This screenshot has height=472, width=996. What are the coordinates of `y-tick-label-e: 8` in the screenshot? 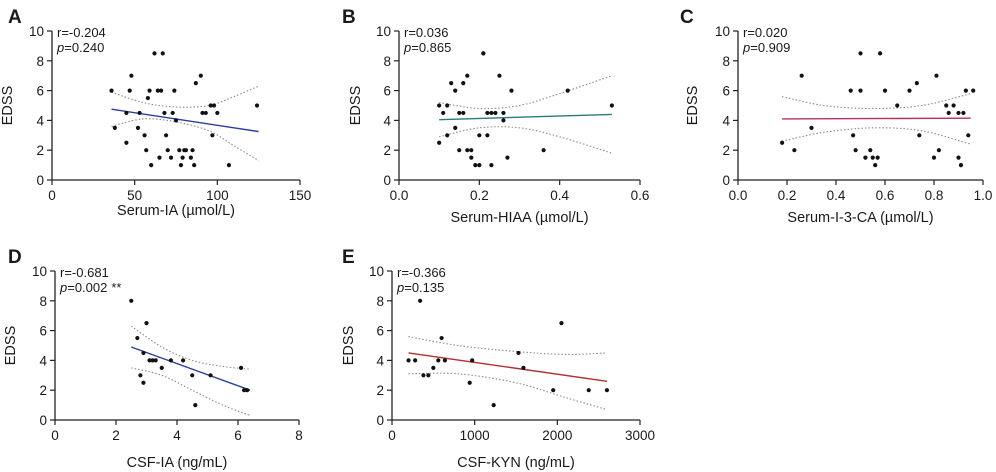 It's located at (380, 301).